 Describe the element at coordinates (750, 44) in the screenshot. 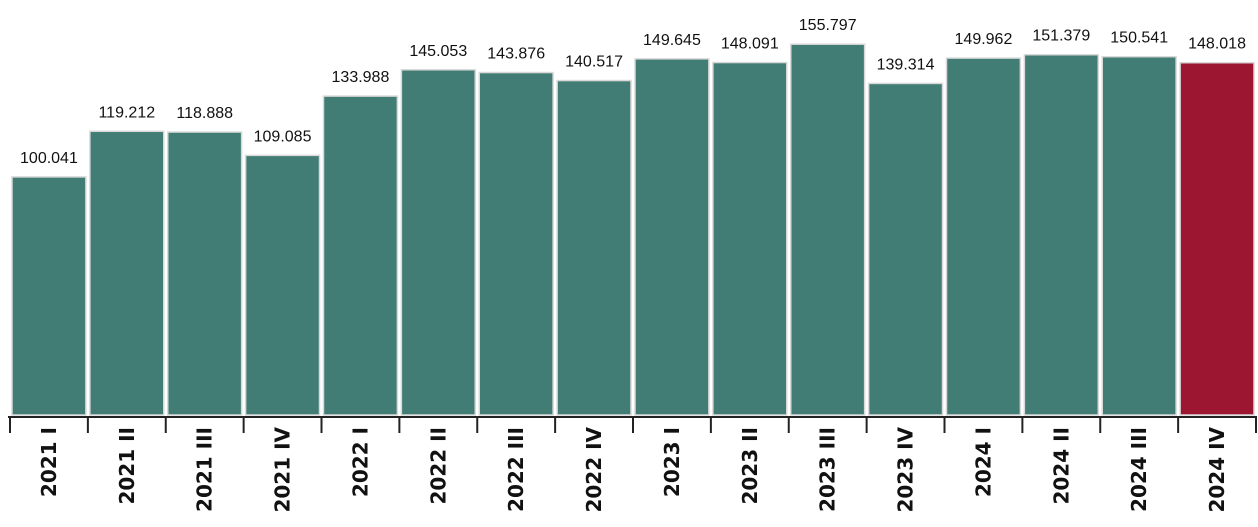

I see `value-label-2023-ii: 148.091` at that location.